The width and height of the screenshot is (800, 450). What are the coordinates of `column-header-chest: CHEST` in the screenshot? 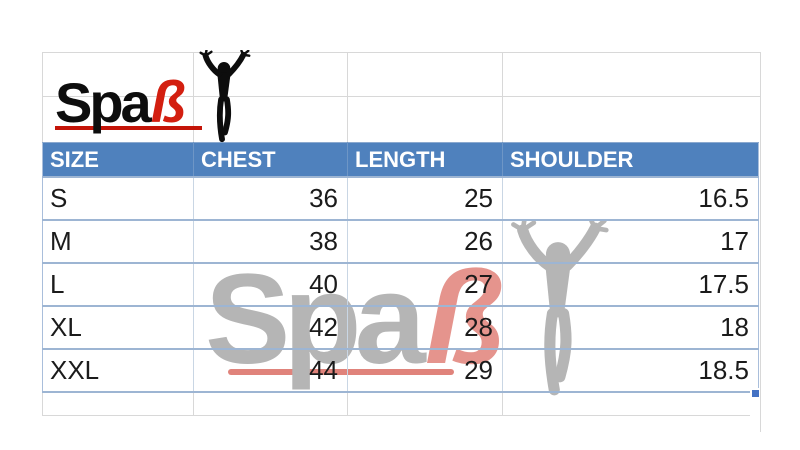 It's located at (270, 160).